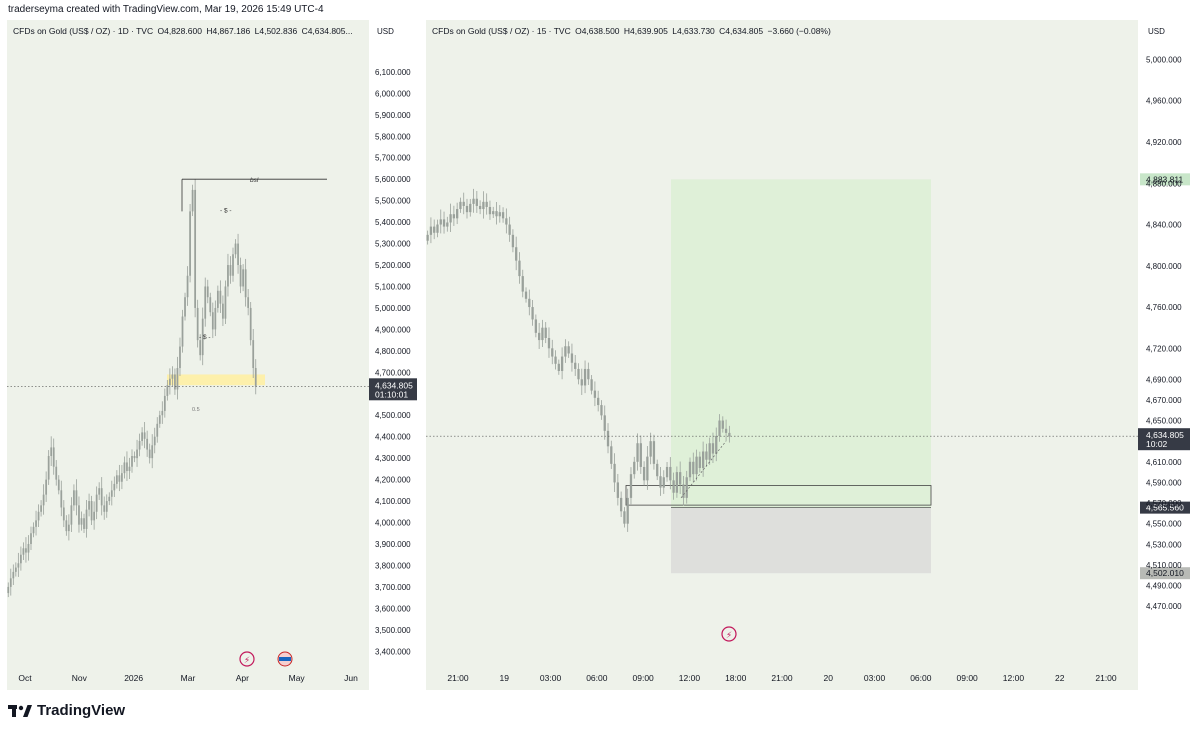 The width and height of the screenshot is (1200, 733). Describe the element at coordinates (285, 659) in the screenshot. I see `daily-us-flag-stripe-icon` at that location.